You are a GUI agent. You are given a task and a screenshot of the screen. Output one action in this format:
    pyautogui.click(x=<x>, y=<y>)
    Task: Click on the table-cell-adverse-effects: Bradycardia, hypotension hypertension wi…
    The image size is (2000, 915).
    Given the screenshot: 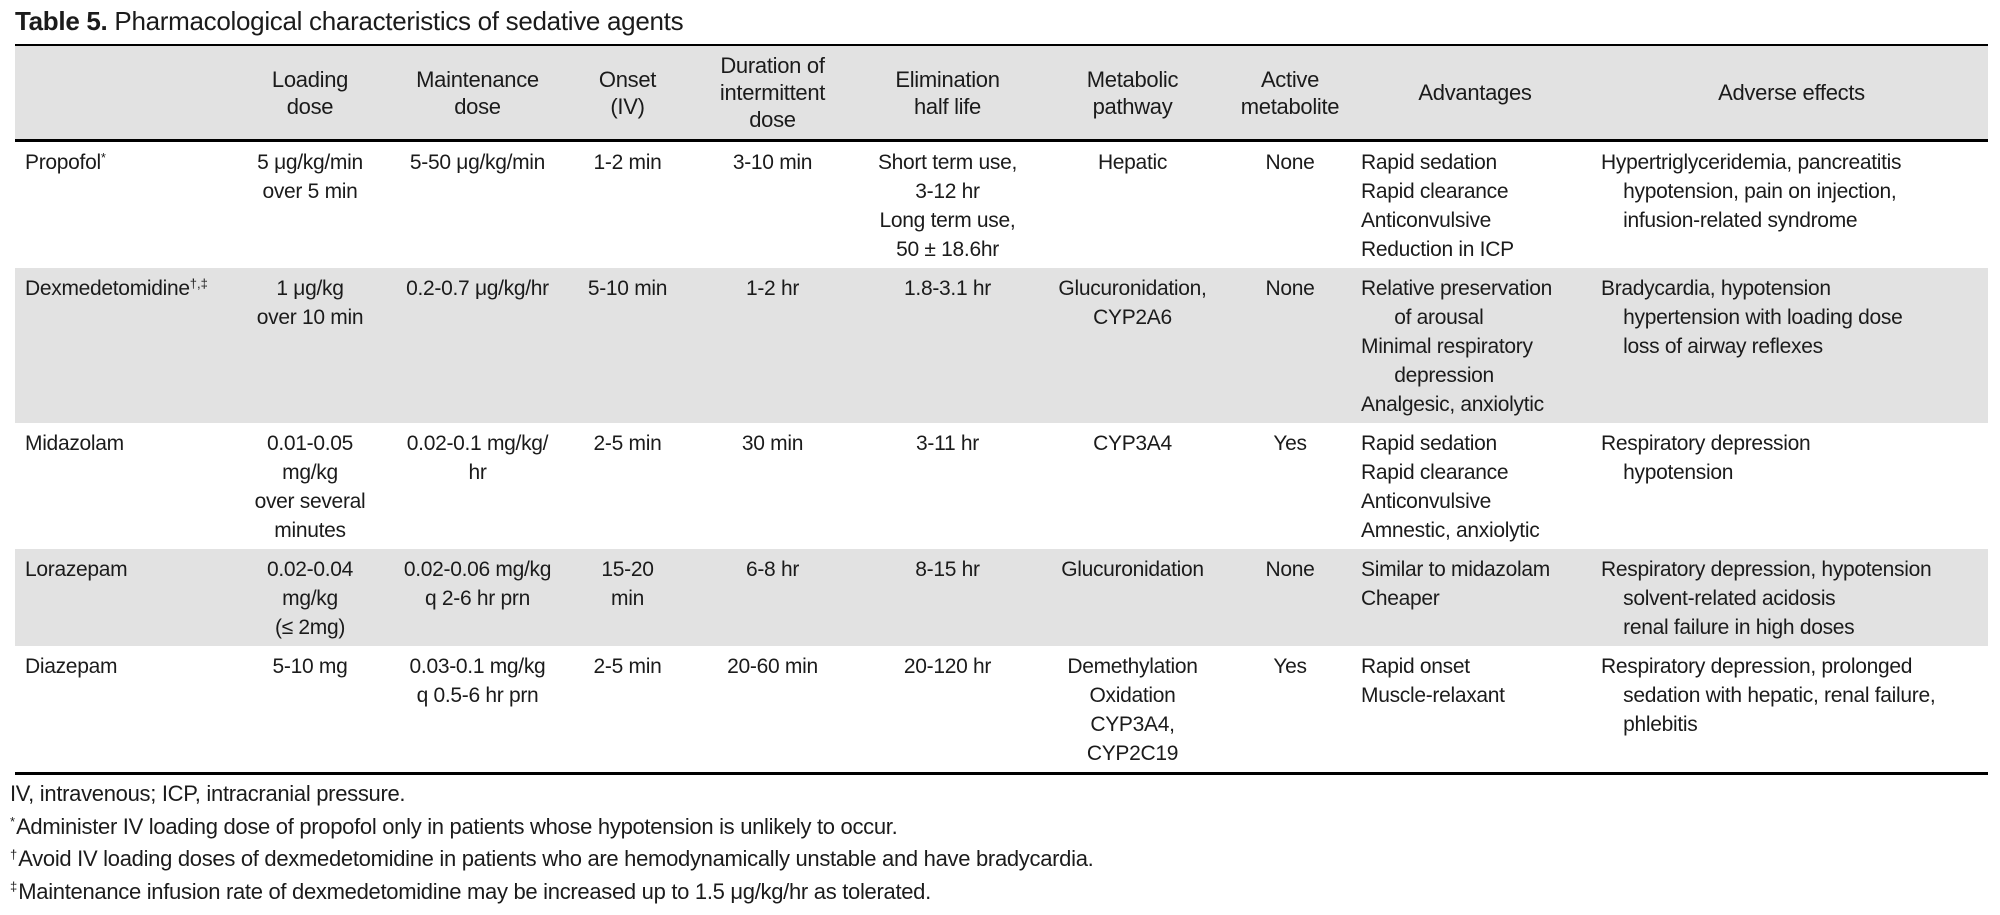 What is the action you would take?
    pyautogui.click(x=1791, y=345)
    